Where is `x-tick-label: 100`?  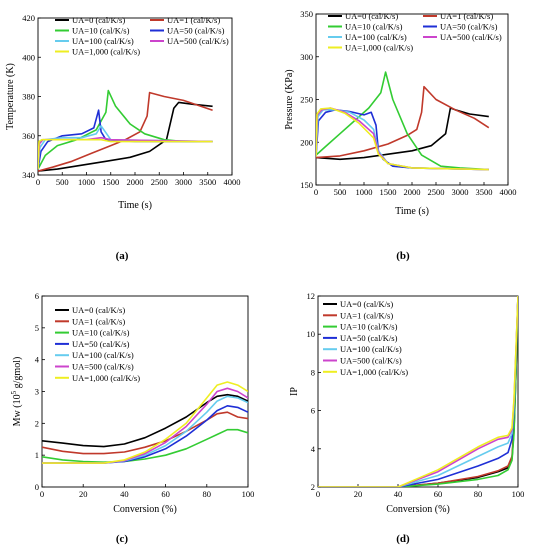
x-tick-label: 100 is located at coordinates (518, 494).